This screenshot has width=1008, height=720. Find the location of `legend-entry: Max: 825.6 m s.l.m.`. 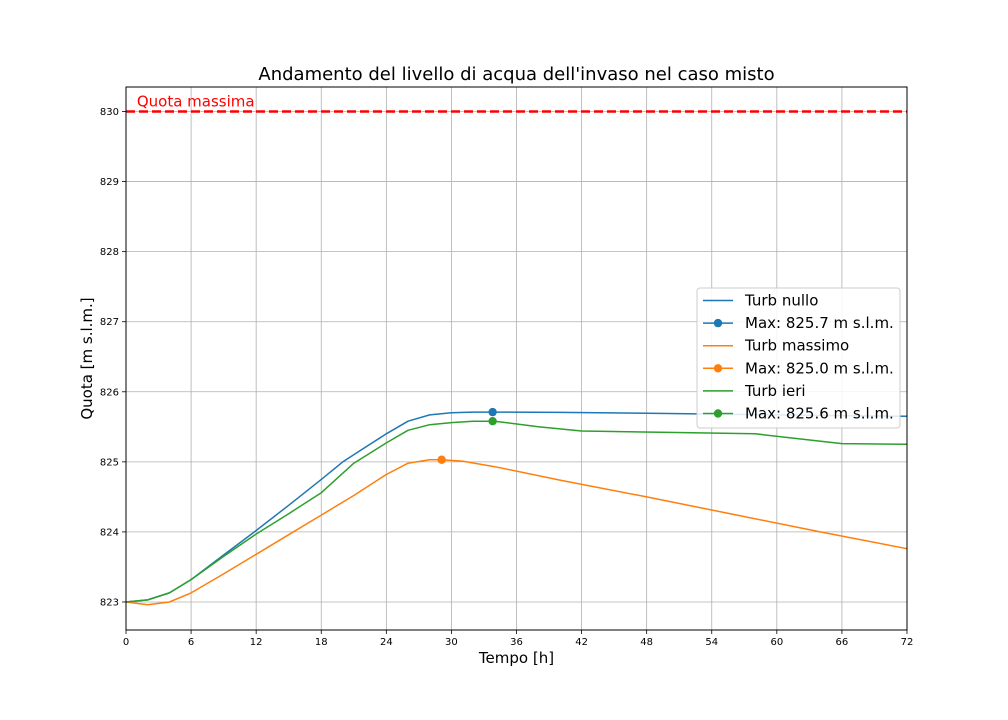

legend-entry: Max: 825.6 m s.l.m. is located at coordinates (819, 414).